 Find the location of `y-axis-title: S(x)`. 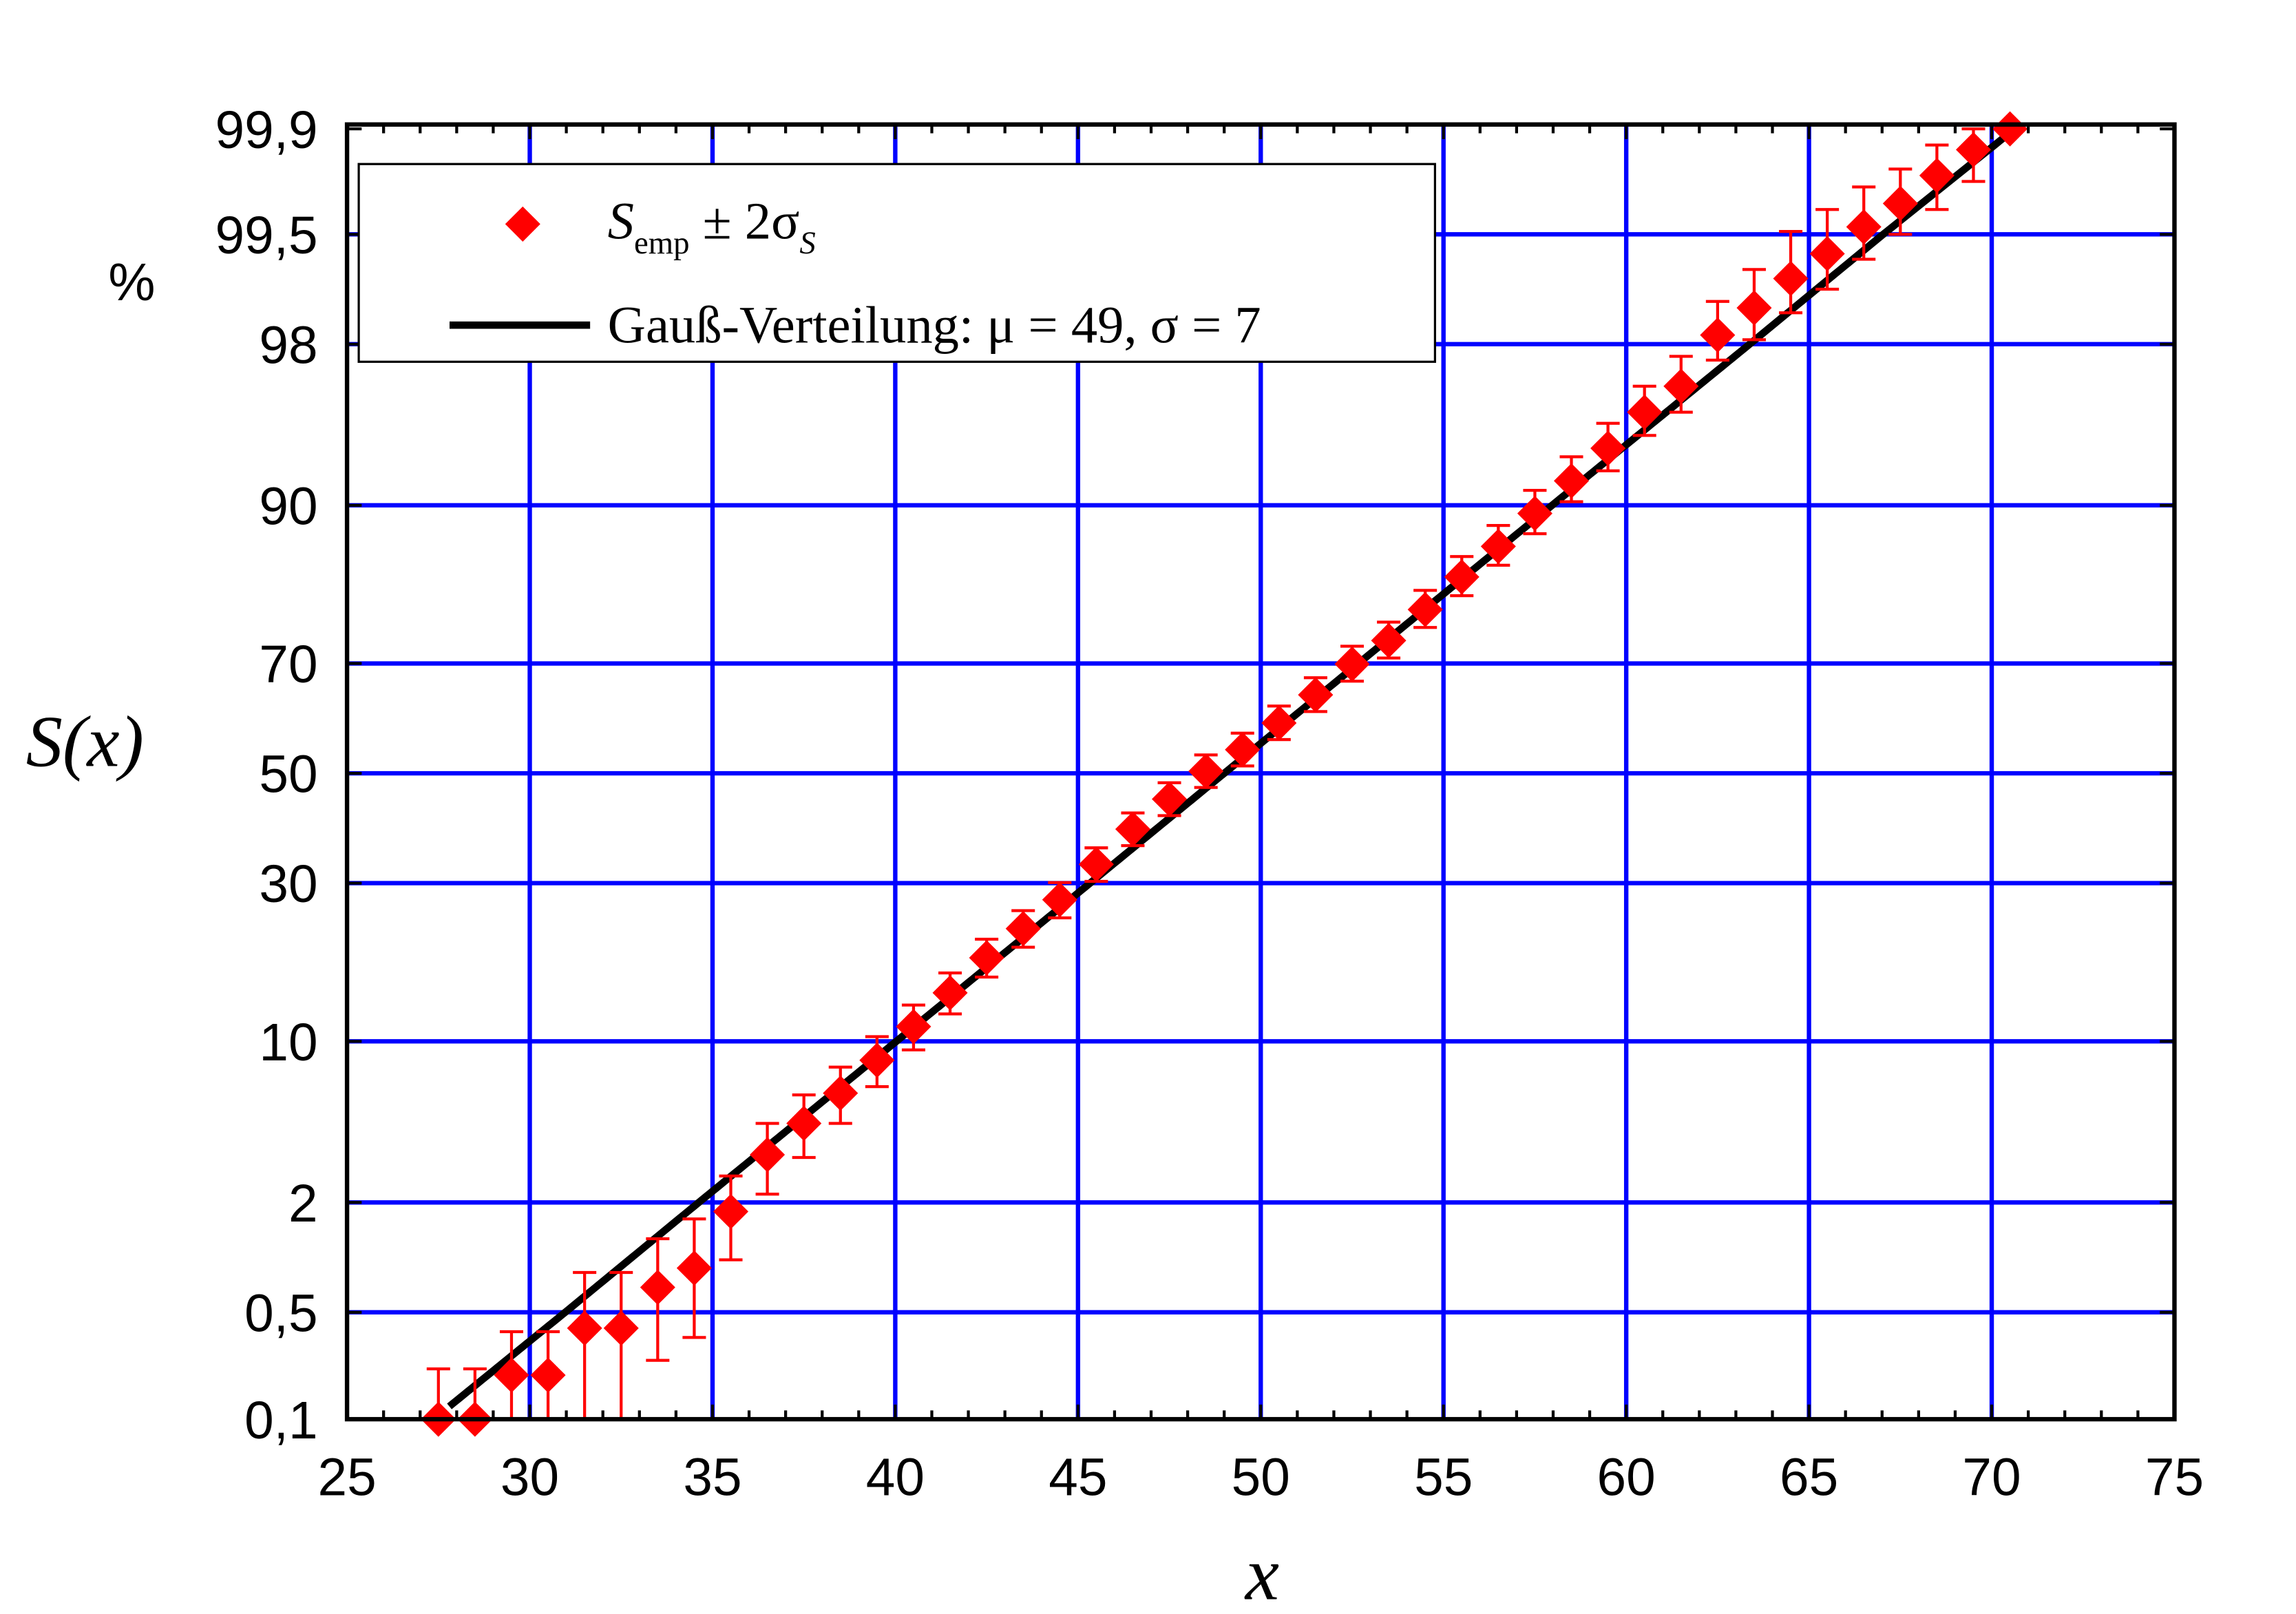

y-axis-title: S(x) is located at coordinates (85, 741).